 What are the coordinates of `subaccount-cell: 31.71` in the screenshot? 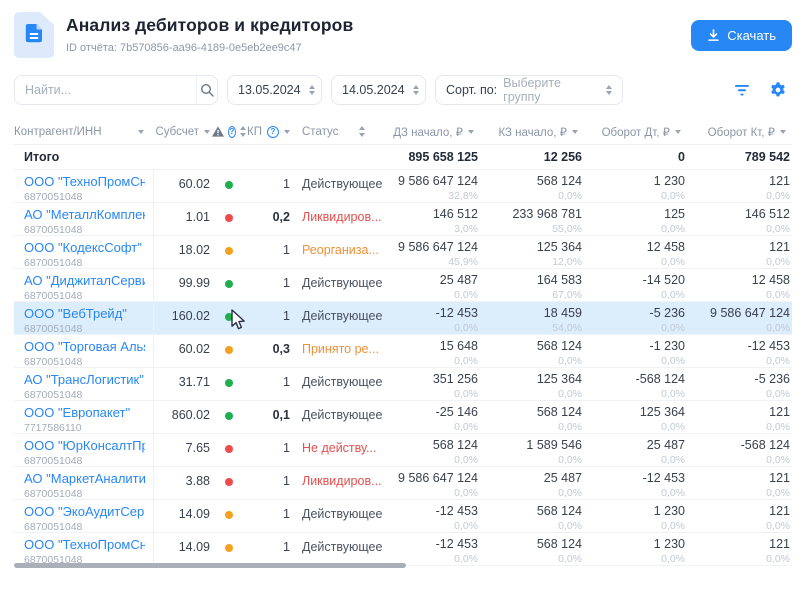 It's located at (194, 382).